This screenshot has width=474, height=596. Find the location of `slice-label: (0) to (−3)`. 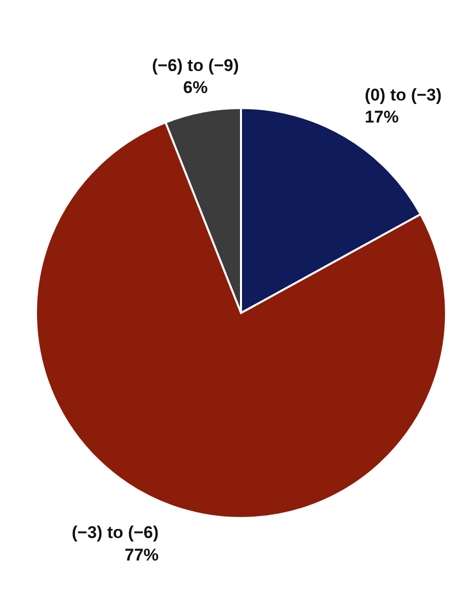

slice-label: (0) to (−3) is located at coordinates (403, 94).